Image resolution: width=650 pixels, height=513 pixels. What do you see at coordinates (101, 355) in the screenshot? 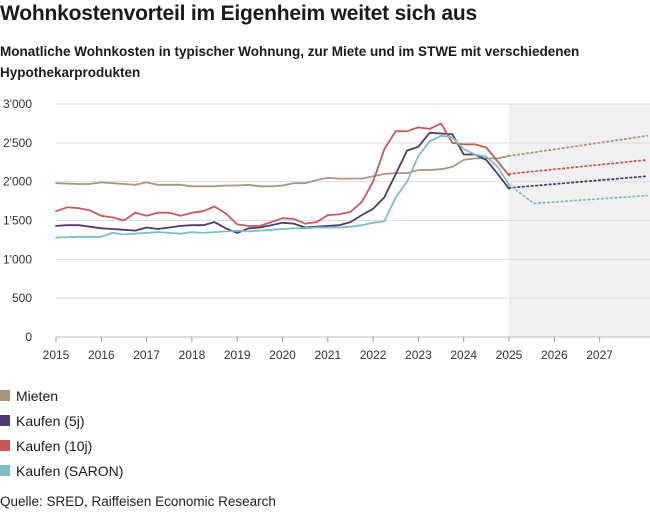
I see `x-tick-label: 2016` at bounding box center [101, 355].